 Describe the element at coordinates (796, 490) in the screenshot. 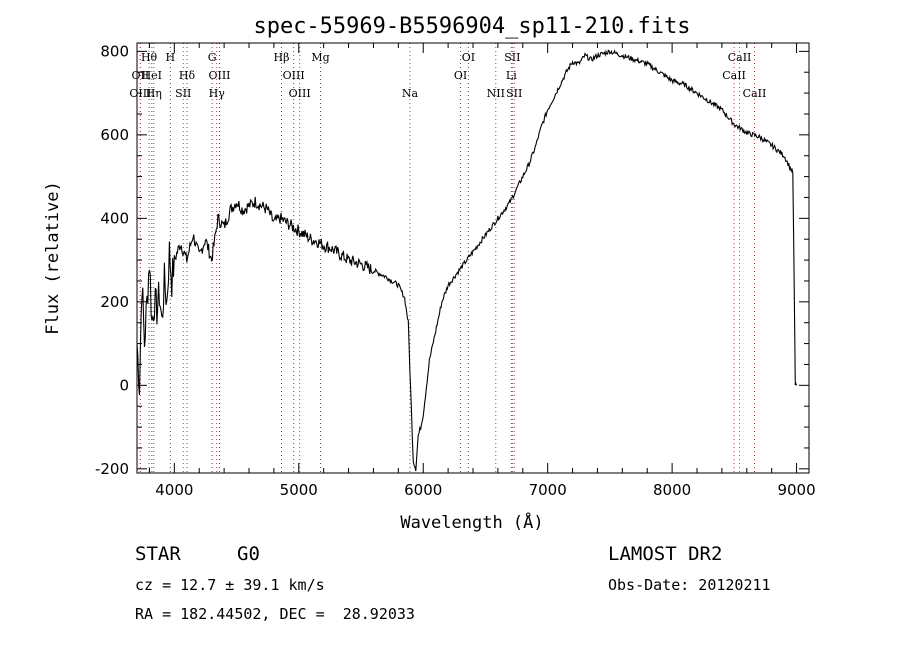

I see `x-tick-label: 9000` at that location.